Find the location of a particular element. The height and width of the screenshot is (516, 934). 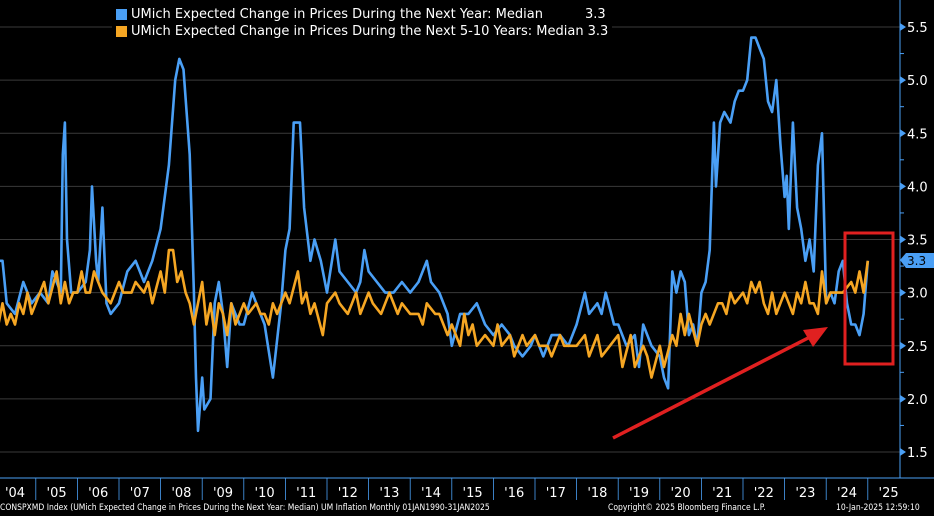

x-tick-label: '06 is located at coordinates (98, 493).